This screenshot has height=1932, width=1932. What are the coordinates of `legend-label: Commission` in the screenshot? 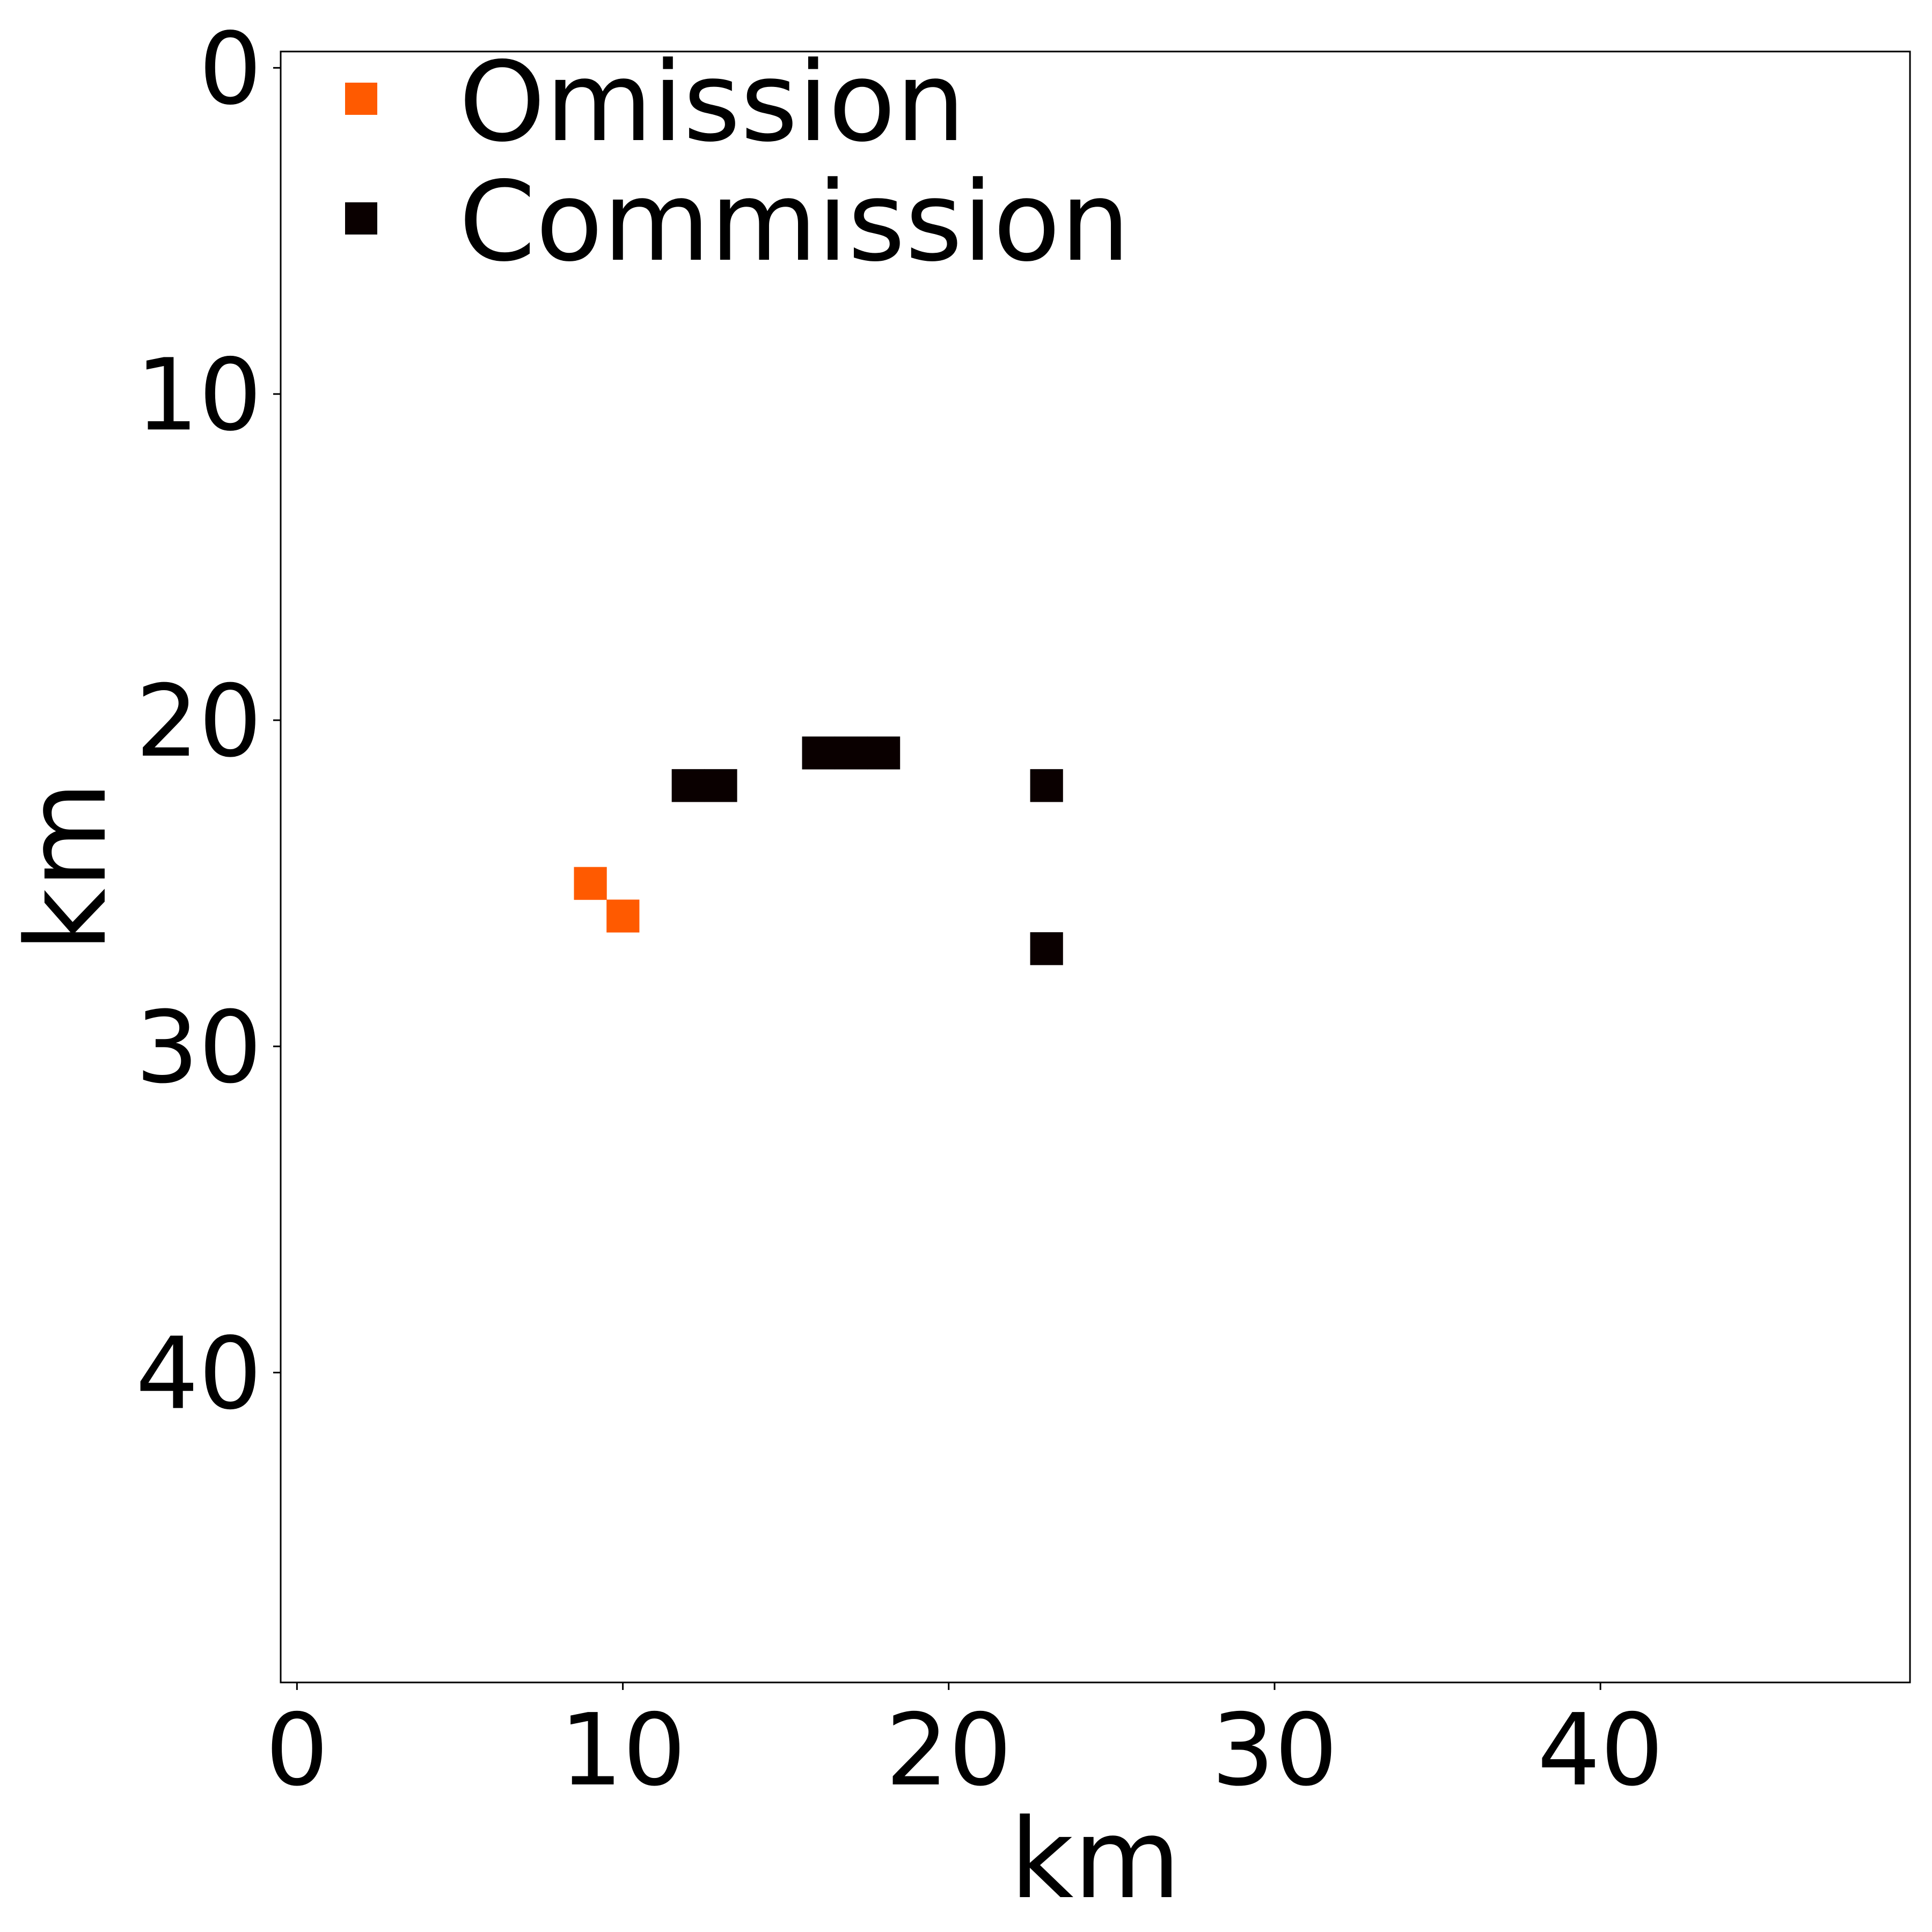 It's located at (794, 222).